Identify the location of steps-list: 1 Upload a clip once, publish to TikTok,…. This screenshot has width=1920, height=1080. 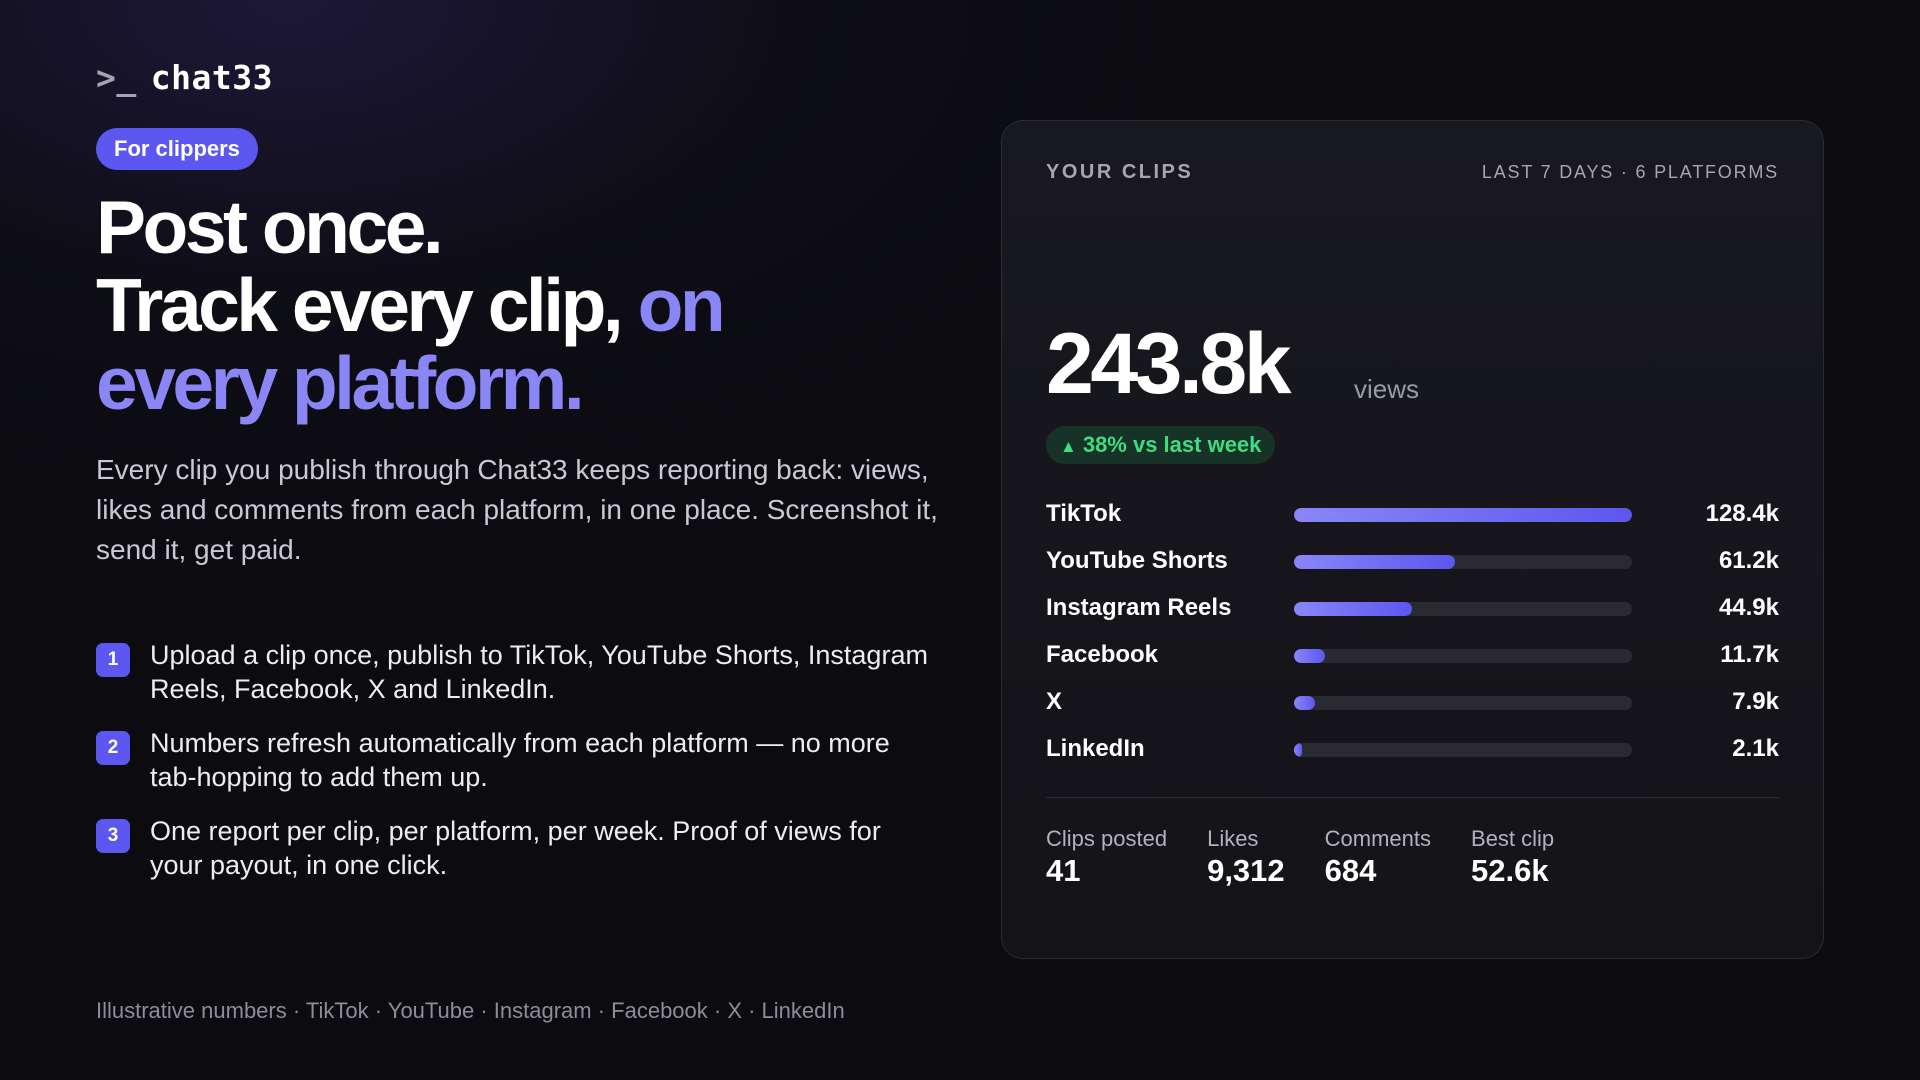
(516, 770).